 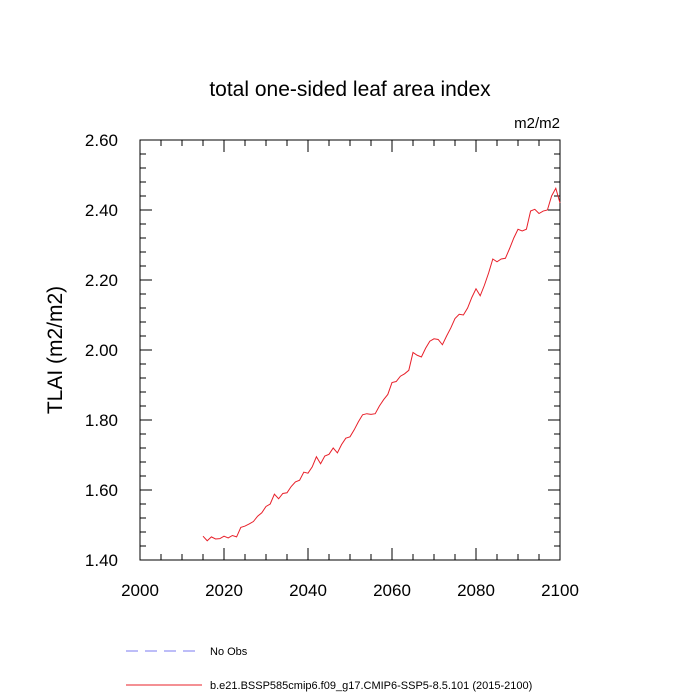 I want to click on x-tick-label: 2020, so click(x=224, y=590).